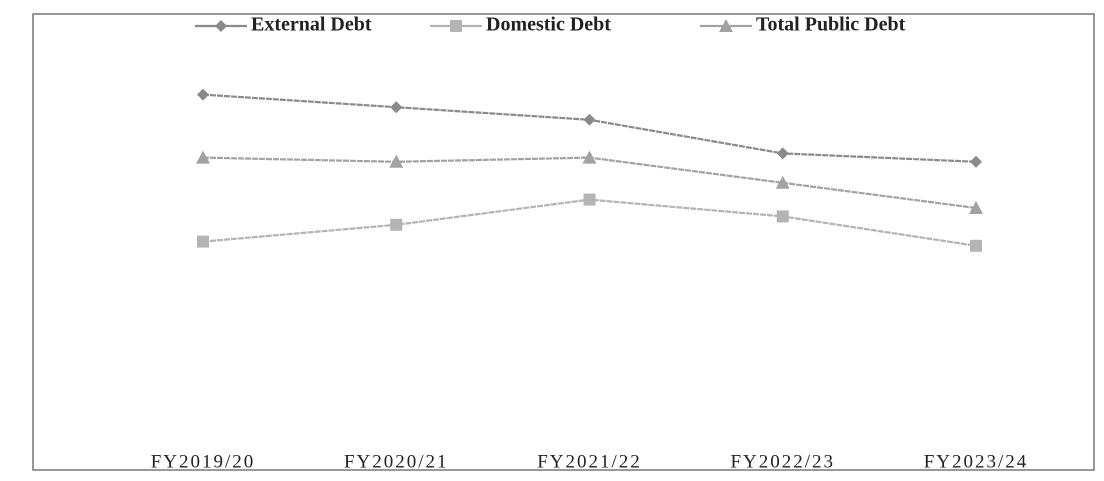 Image resolution: width=1104 pixels, height=481 pixels. I want to click on x-tick-label: FY2021/22, so click(589, 461).